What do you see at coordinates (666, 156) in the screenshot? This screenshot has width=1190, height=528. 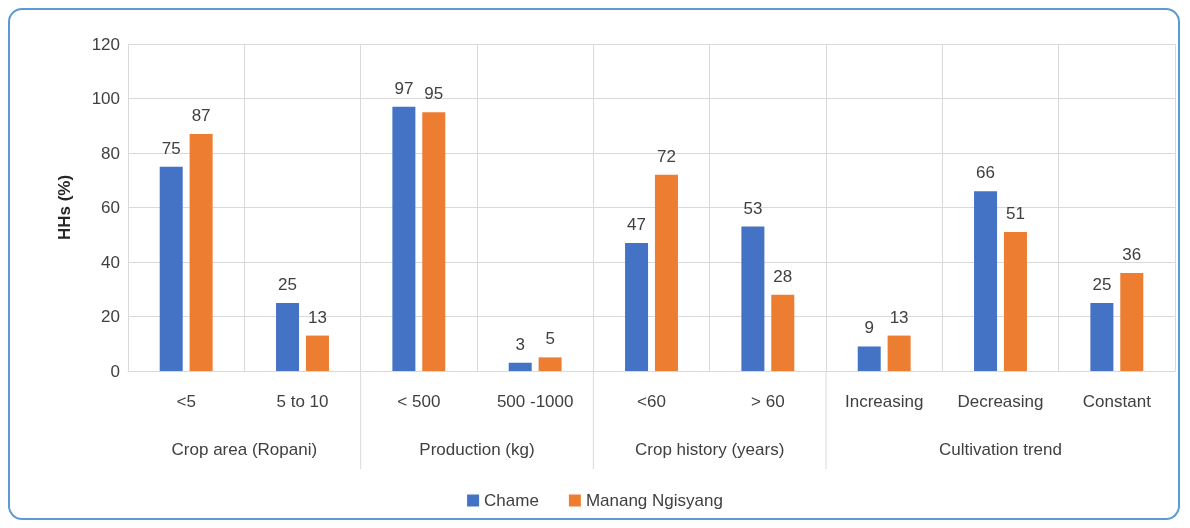 I see `data-label: 72` at bounding box center [666, 156].